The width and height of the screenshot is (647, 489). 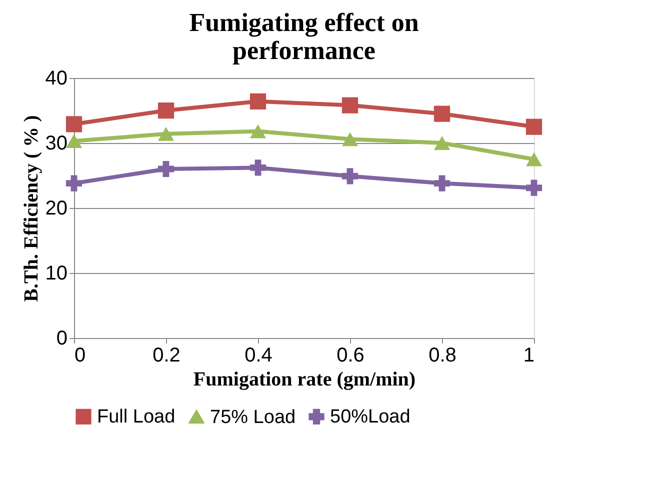 What do you see at coordinates (370, 417) in the screenshot?
I see `legend-label: 50%Load` at bounding box center [370, 417].